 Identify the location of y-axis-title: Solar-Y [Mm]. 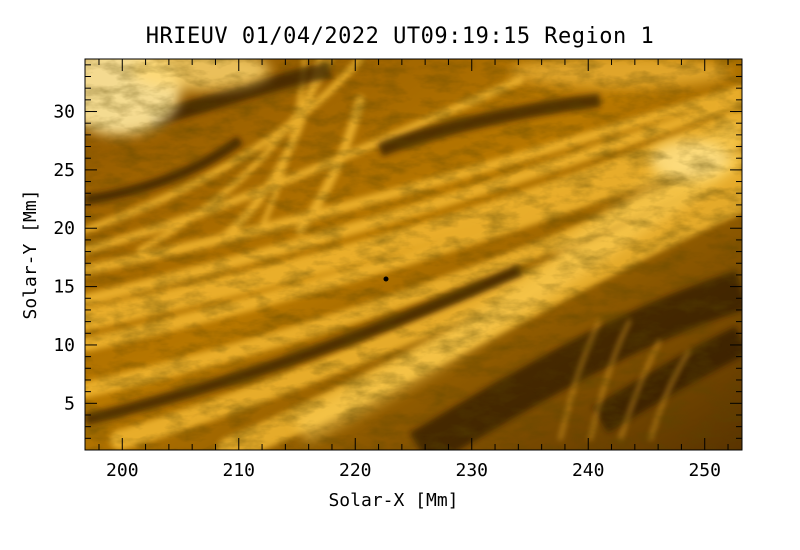
(30, 254).